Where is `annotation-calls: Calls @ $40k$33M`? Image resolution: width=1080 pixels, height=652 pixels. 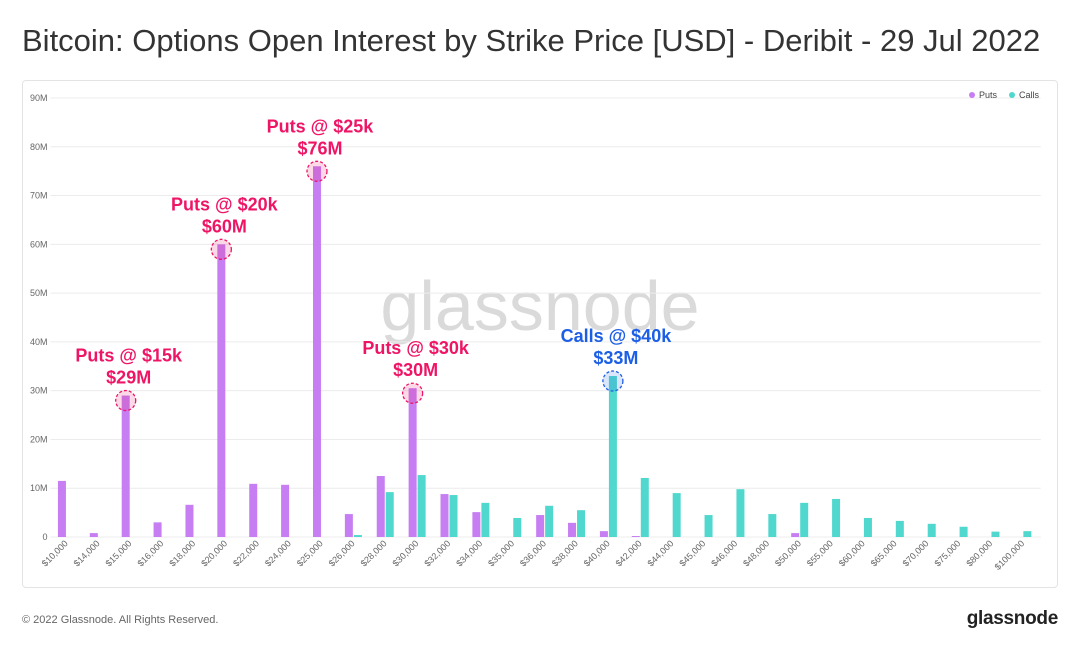
annotation-calls: Calls @ $40k$33M is located at coordinates (617, 359).